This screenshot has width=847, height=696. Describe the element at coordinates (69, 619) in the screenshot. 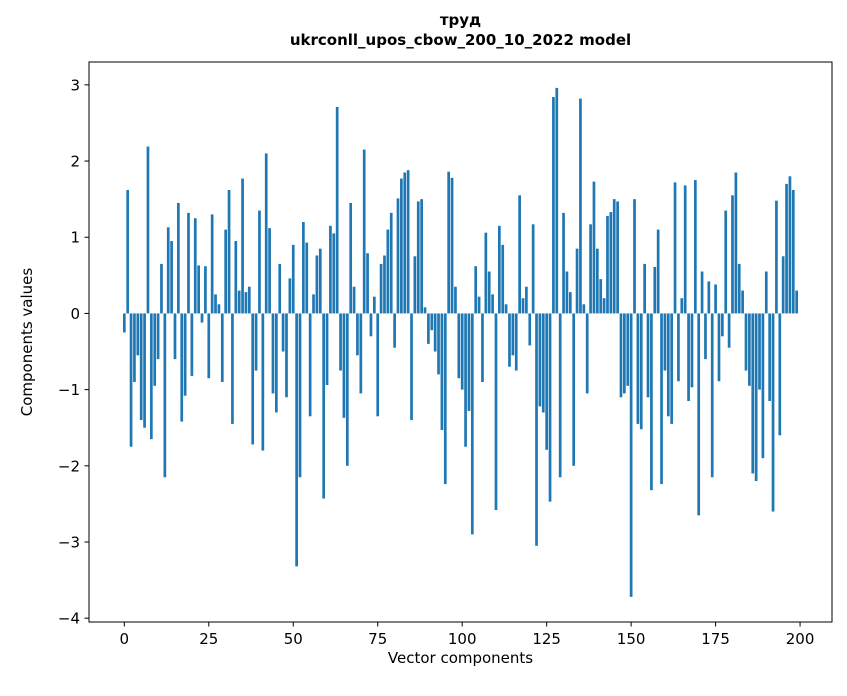

I see `y-tick-label: −4` at that location.